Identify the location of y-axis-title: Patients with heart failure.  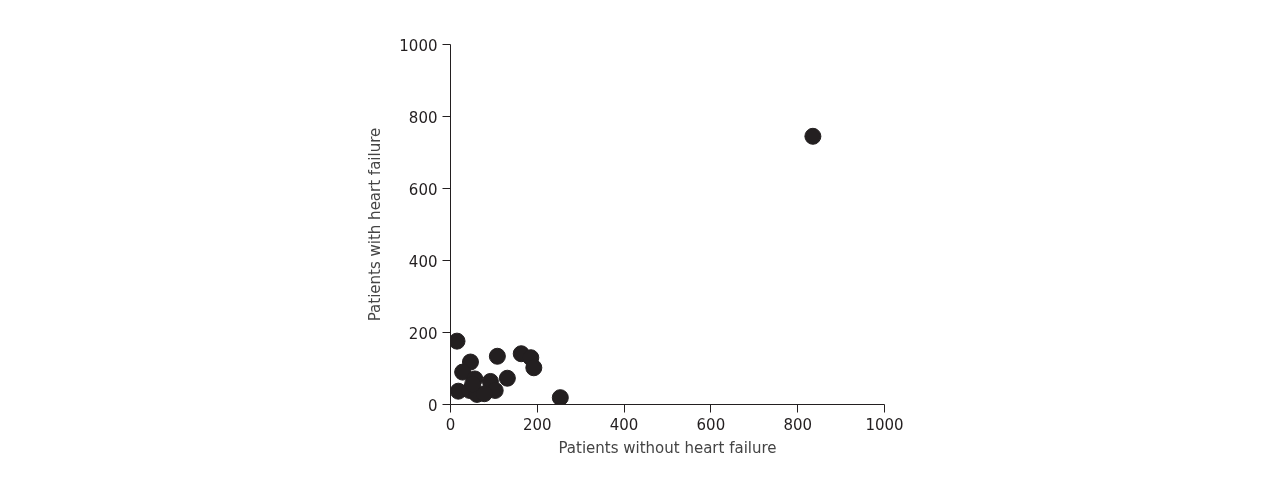
(375, 224).